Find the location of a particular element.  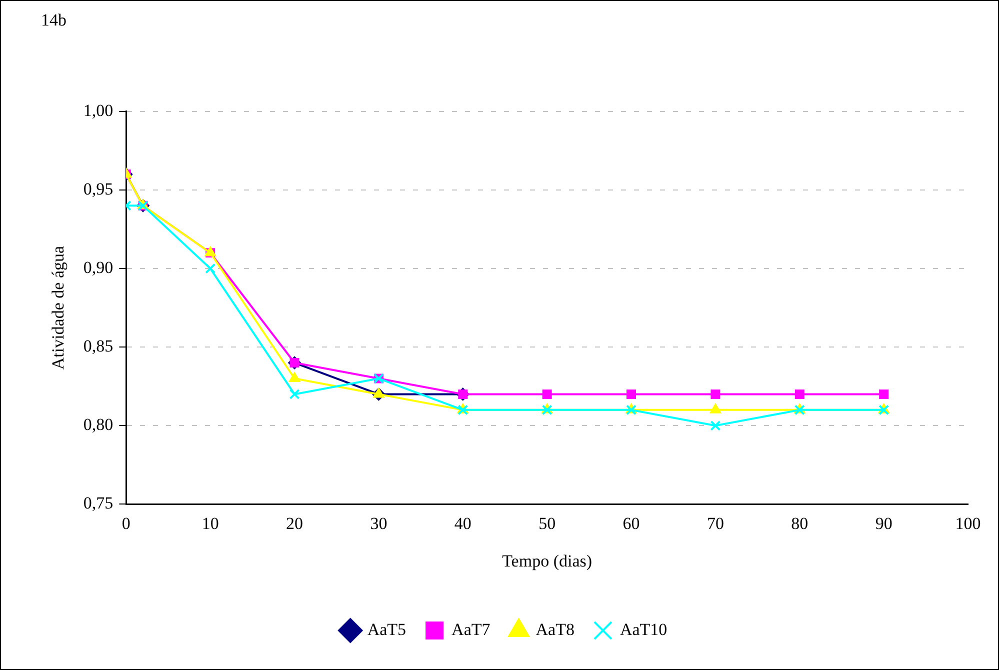

x-tick-label: 30 is located at coordinates (379, 523).